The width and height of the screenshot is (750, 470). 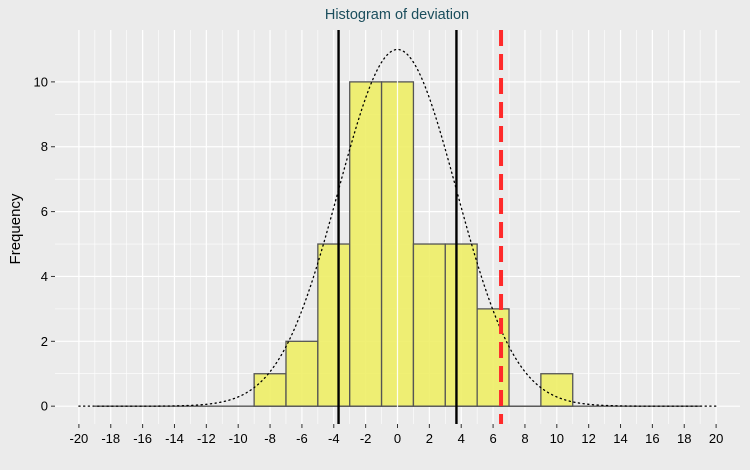 I want to click on x-tick-label: 10, so click(x=557, y=438).